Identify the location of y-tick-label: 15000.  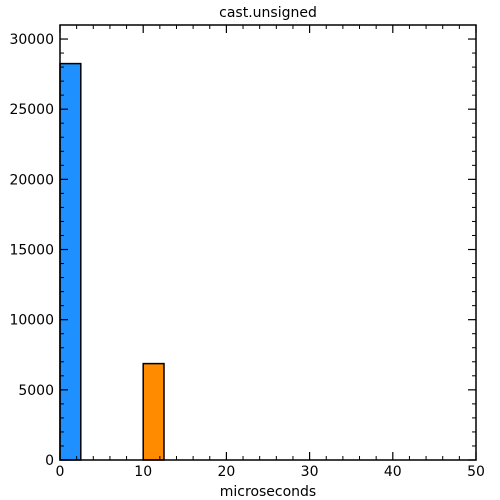
(31, 251).